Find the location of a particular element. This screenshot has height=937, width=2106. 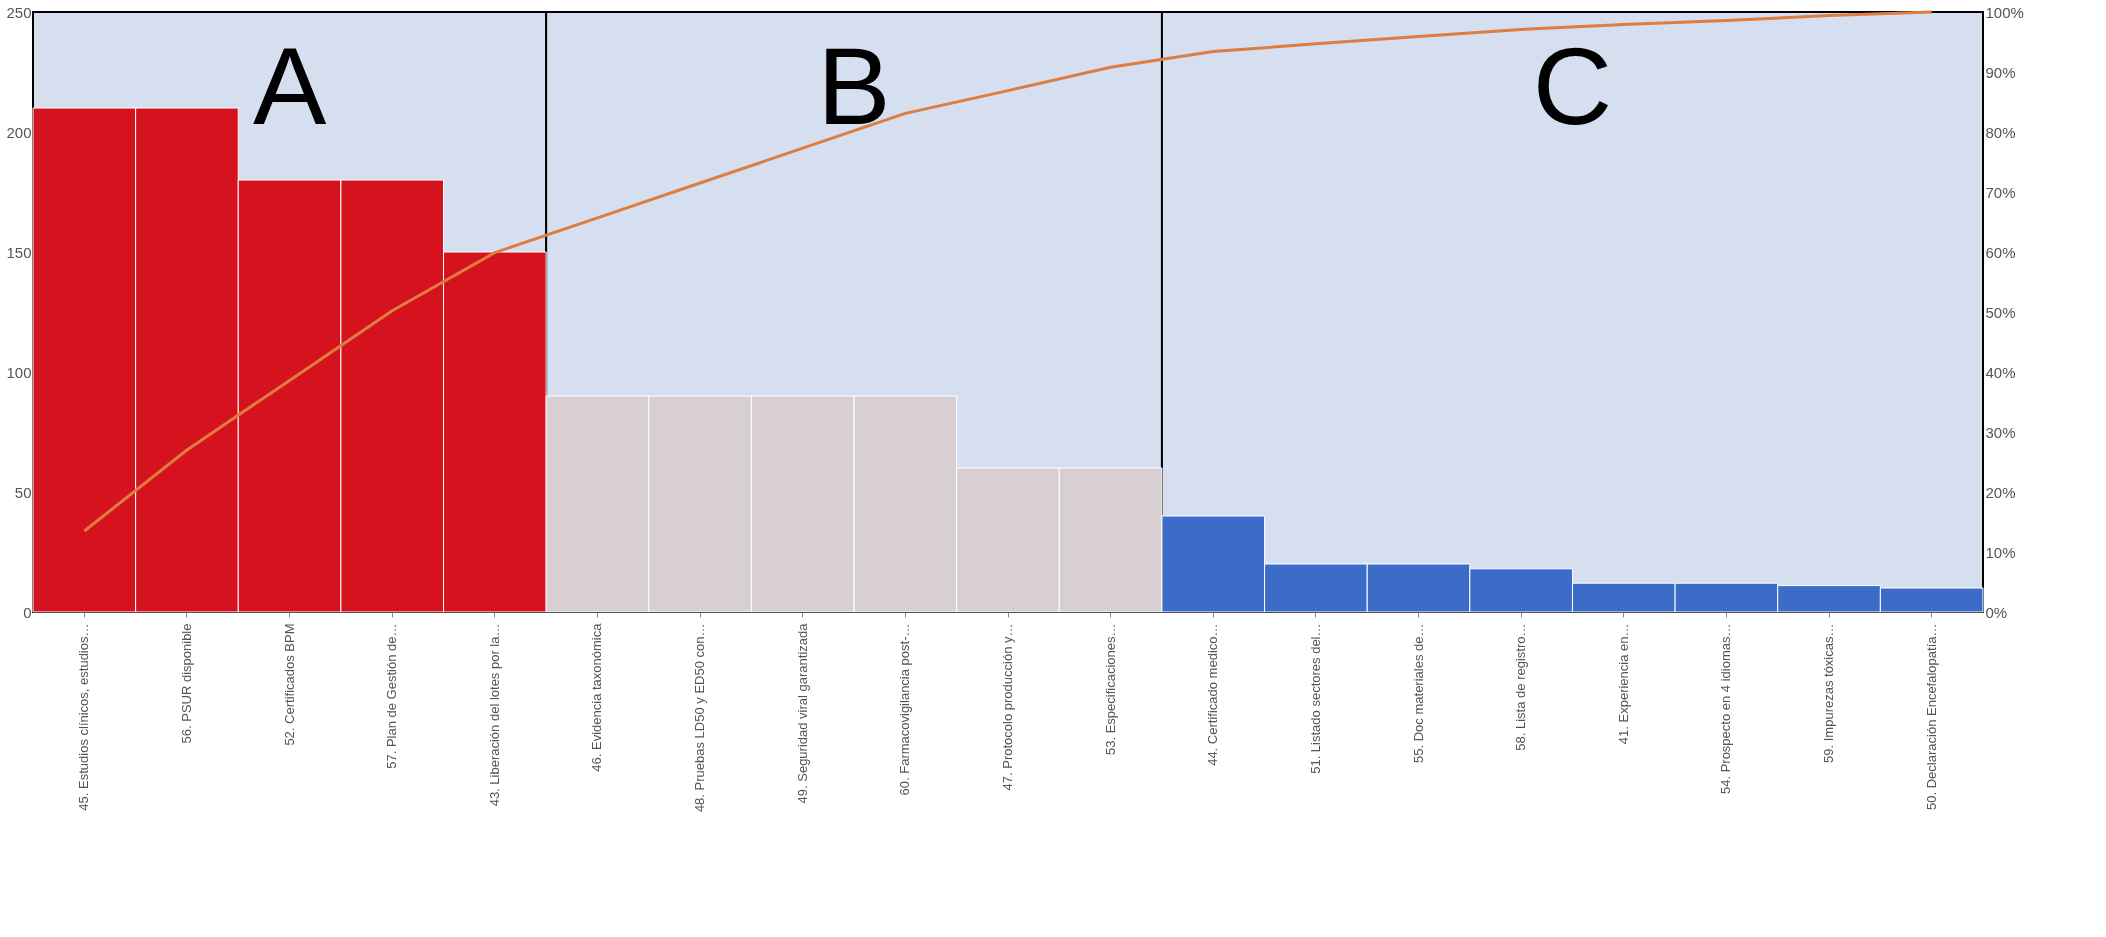

y-tick-label: 0 is located at coordinates (27, 612).